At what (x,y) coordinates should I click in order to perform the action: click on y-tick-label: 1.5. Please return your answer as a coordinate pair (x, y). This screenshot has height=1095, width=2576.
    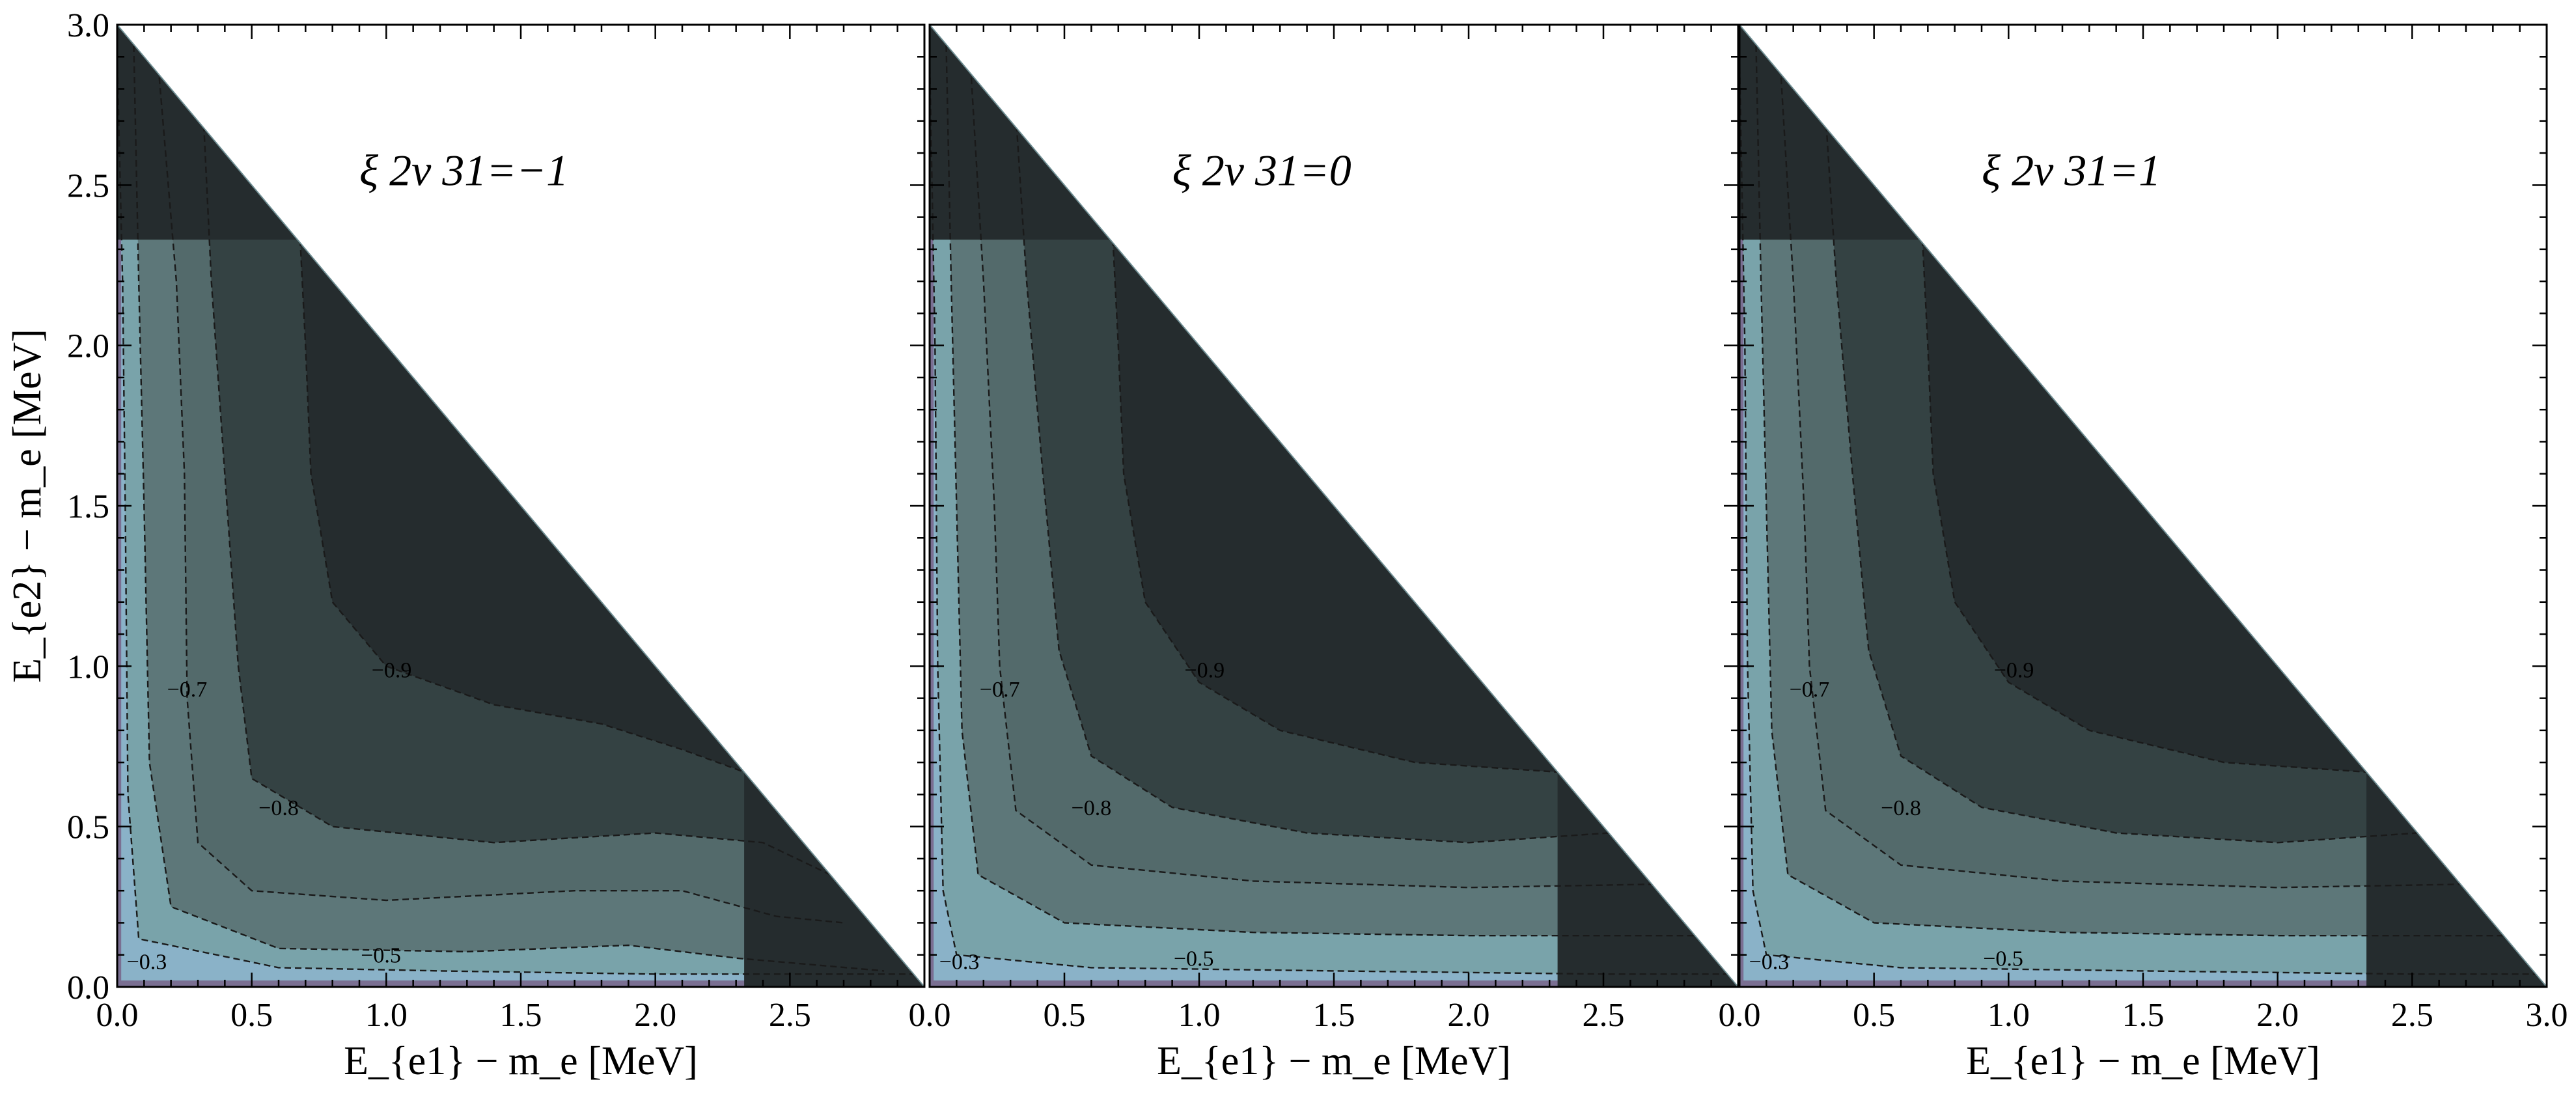
    Looking at the image, I should click on (88, 506).